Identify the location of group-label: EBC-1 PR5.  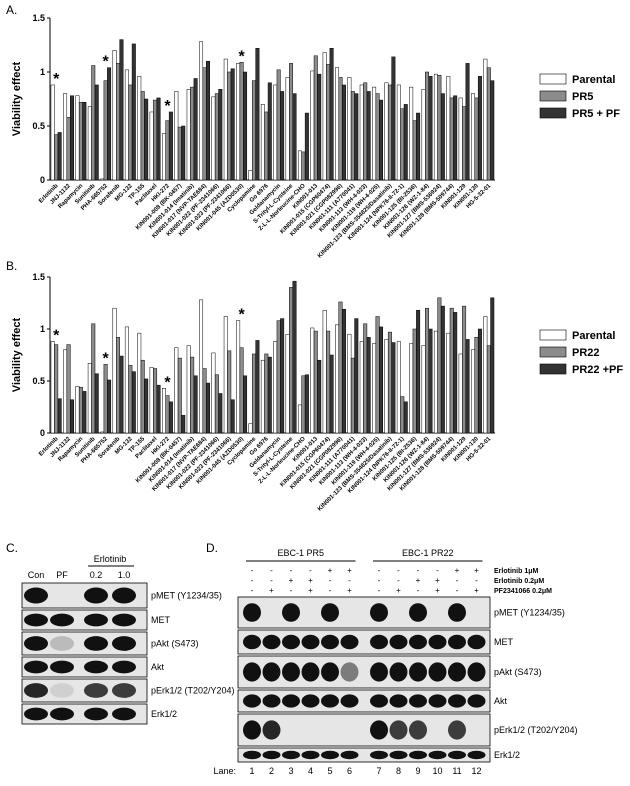
(300, 553).